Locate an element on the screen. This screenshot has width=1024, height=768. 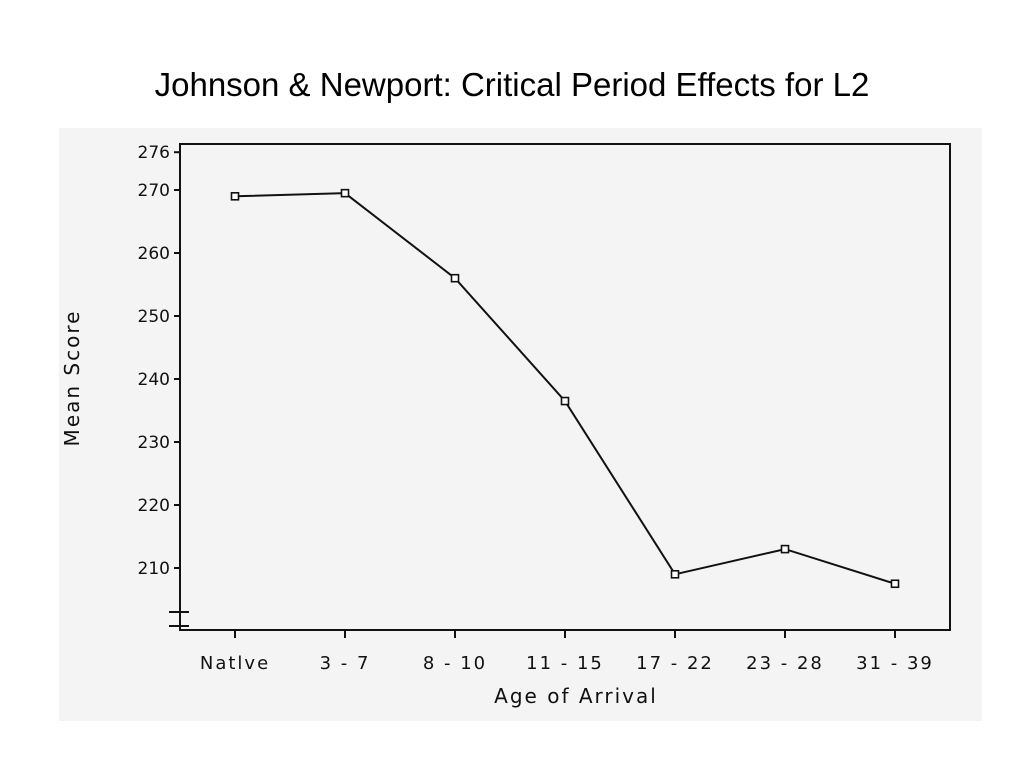
y-tick-label: 230 is located at coordinates (154, 443).